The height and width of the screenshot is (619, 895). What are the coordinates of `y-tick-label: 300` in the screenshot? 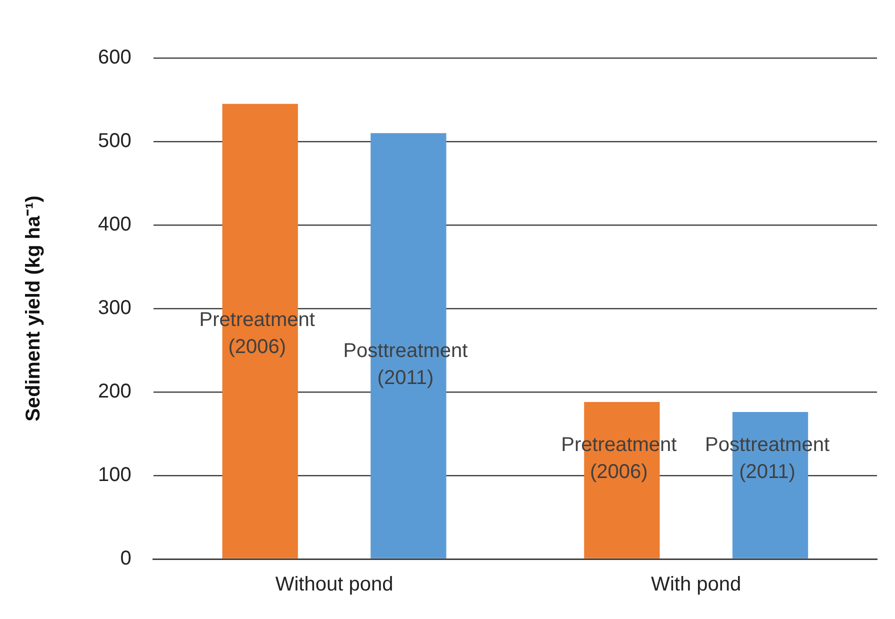 It's located at (115, 308).